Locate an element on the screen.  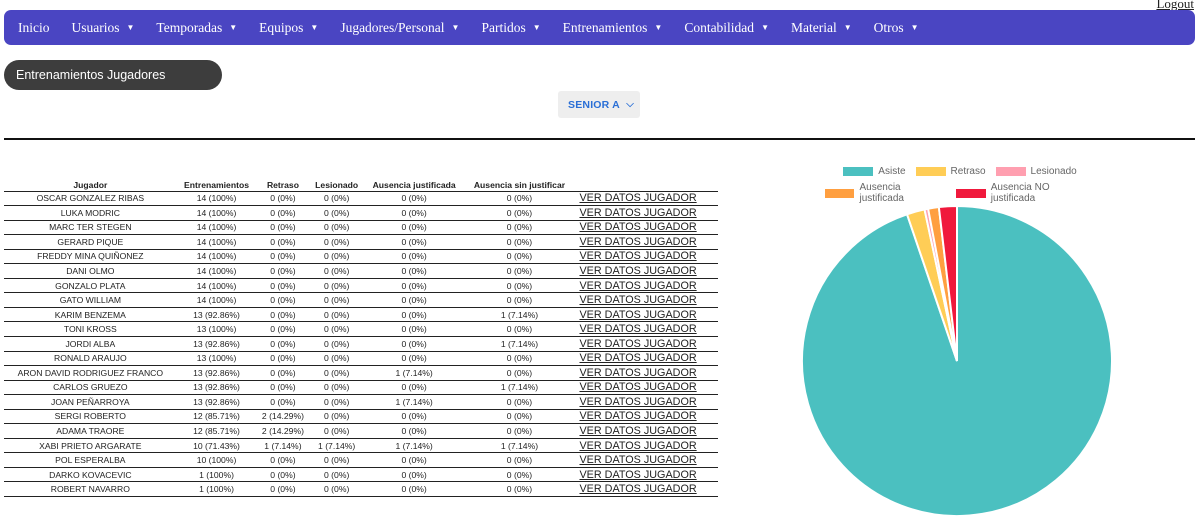
stat-cell: 13 (92.86%) is located at coordinates (216, 344).